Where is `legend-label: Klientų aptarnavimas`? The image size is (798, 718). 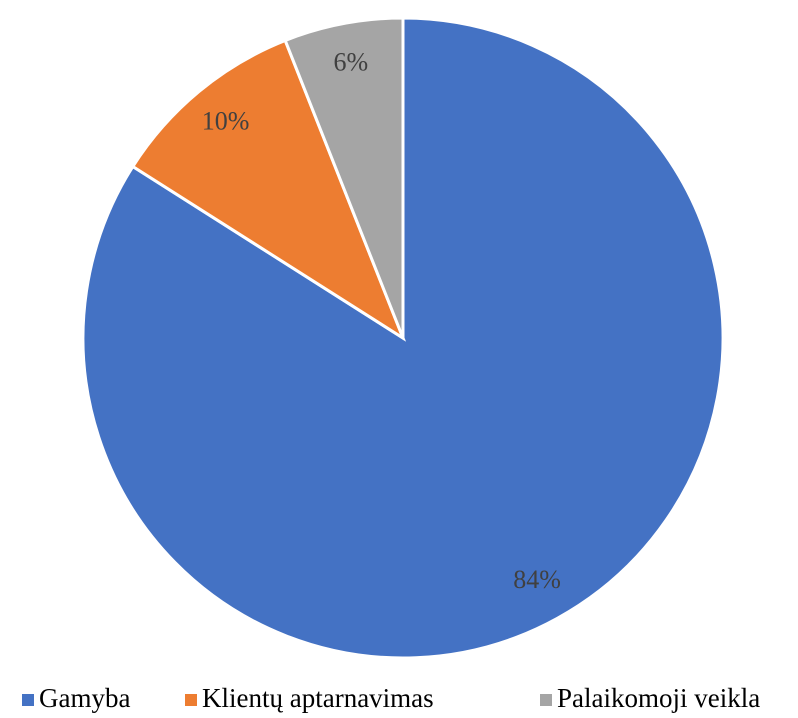 legend-label: Klientų aptarnavimas is located at coordinates (318, 698).